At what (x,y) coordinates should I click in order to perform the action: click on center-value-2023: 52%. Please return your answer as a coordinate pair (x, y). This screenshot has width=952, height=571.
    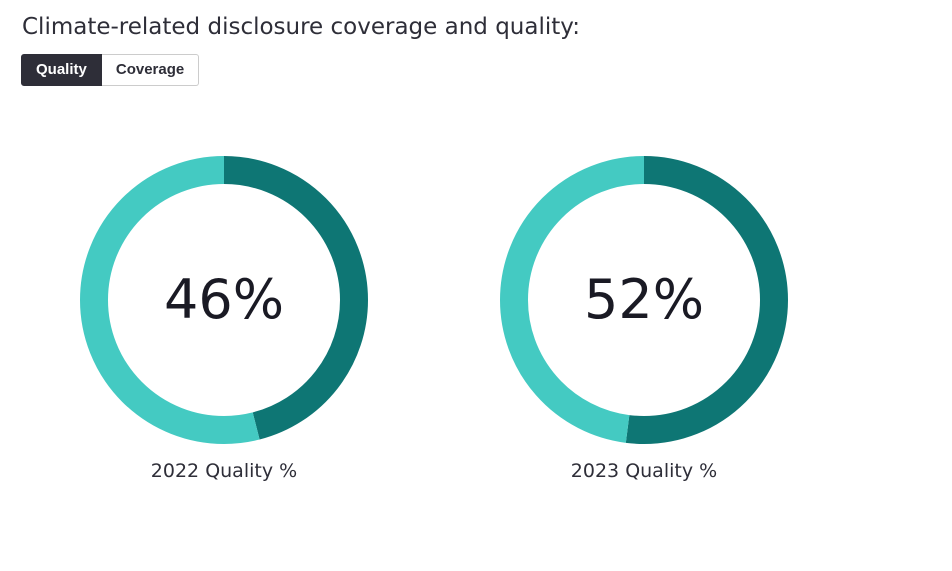
    Looking at the image, I should click on (644, 299).